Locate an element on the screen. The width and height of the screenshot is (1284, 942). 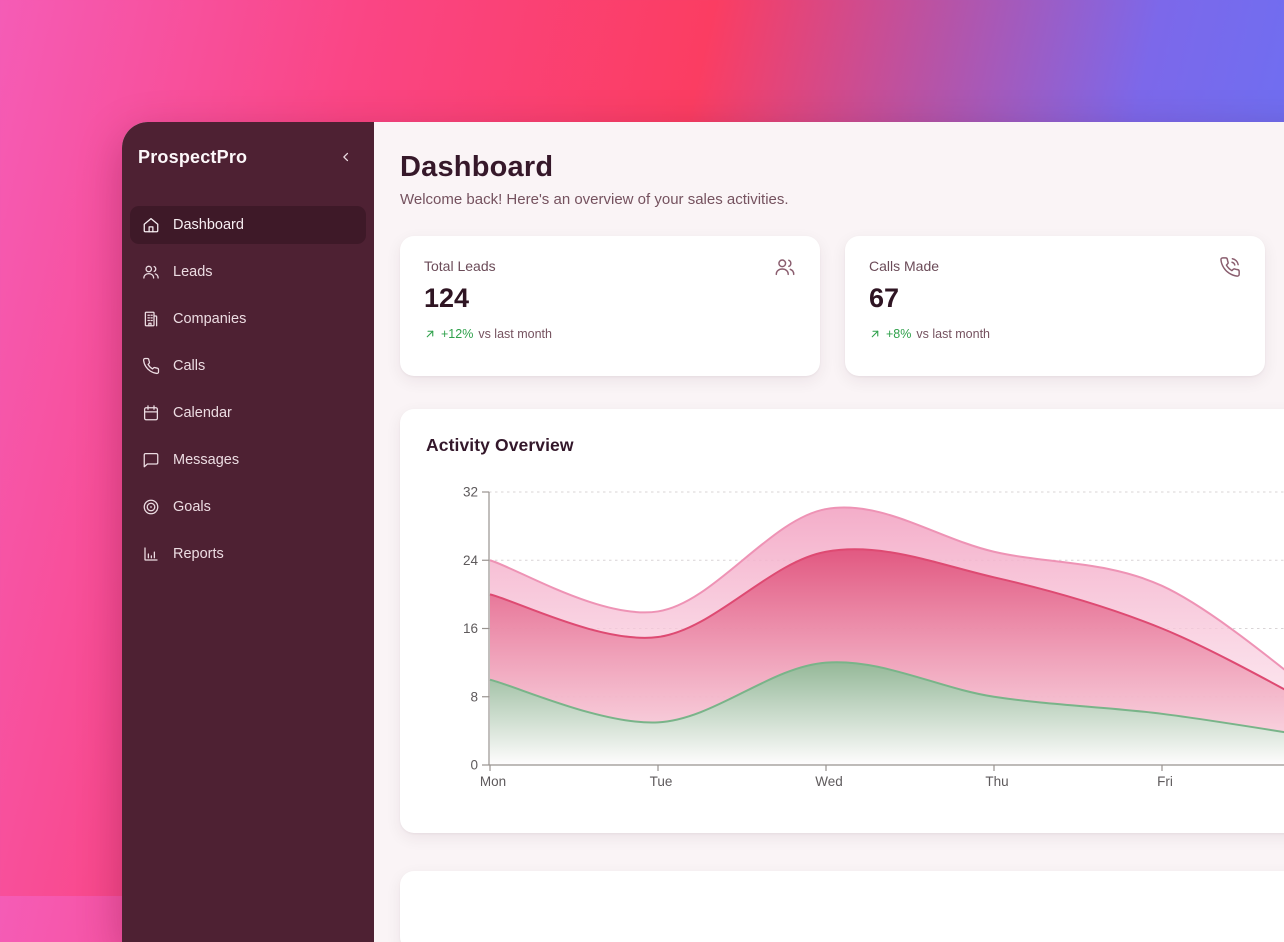
y-tick-label: 0 is located at coordinates (474, 764).